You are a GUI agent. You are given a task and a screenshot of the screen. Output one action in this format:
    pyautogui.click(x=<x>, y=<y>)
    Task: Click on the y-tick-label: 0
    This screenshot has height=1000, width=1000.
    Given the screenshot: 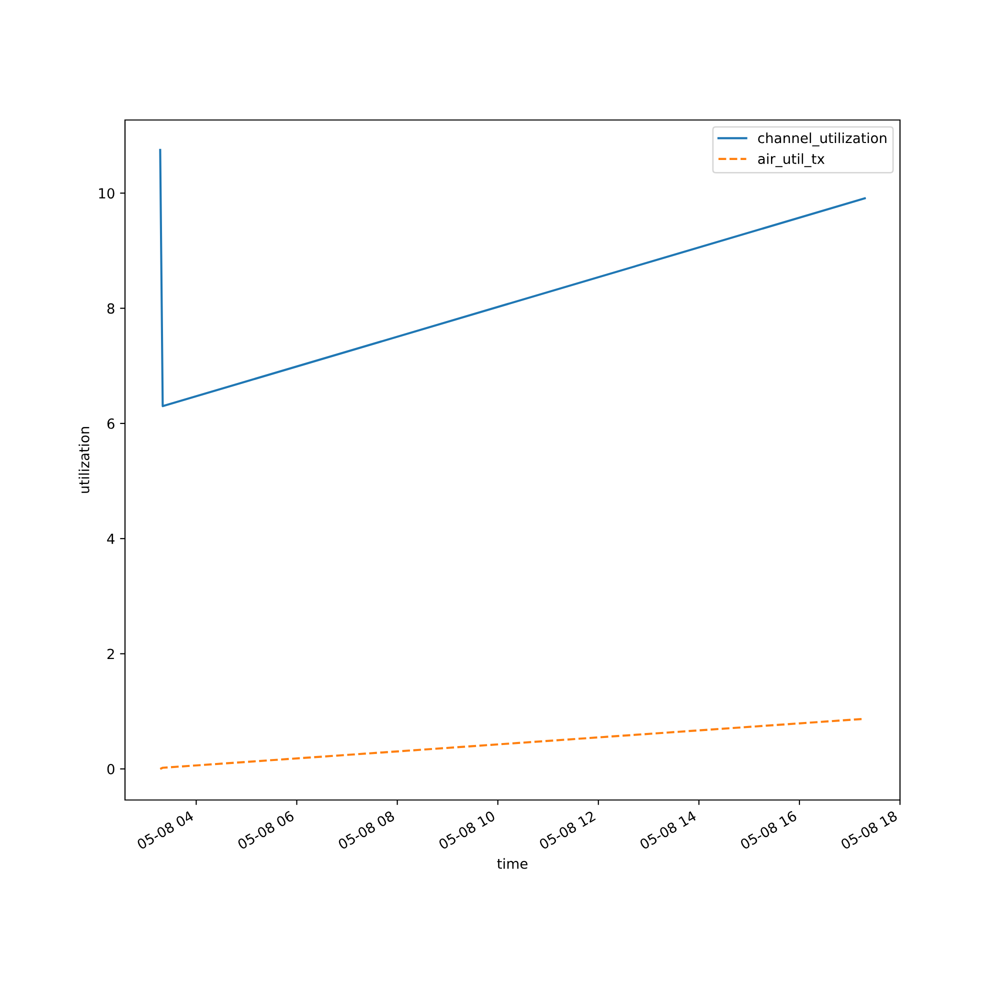 What is the action you would take?
    pyautogui.click(x=110, y=769)
    